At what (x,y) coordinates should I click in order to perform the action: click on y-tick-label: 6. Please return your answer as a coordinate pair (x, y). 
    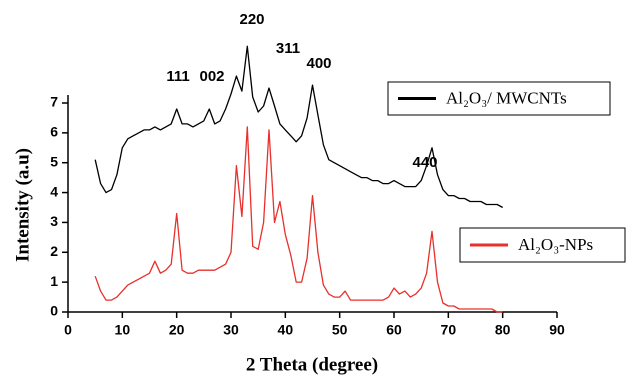
    Looking at the image, I should click on (54, 132).